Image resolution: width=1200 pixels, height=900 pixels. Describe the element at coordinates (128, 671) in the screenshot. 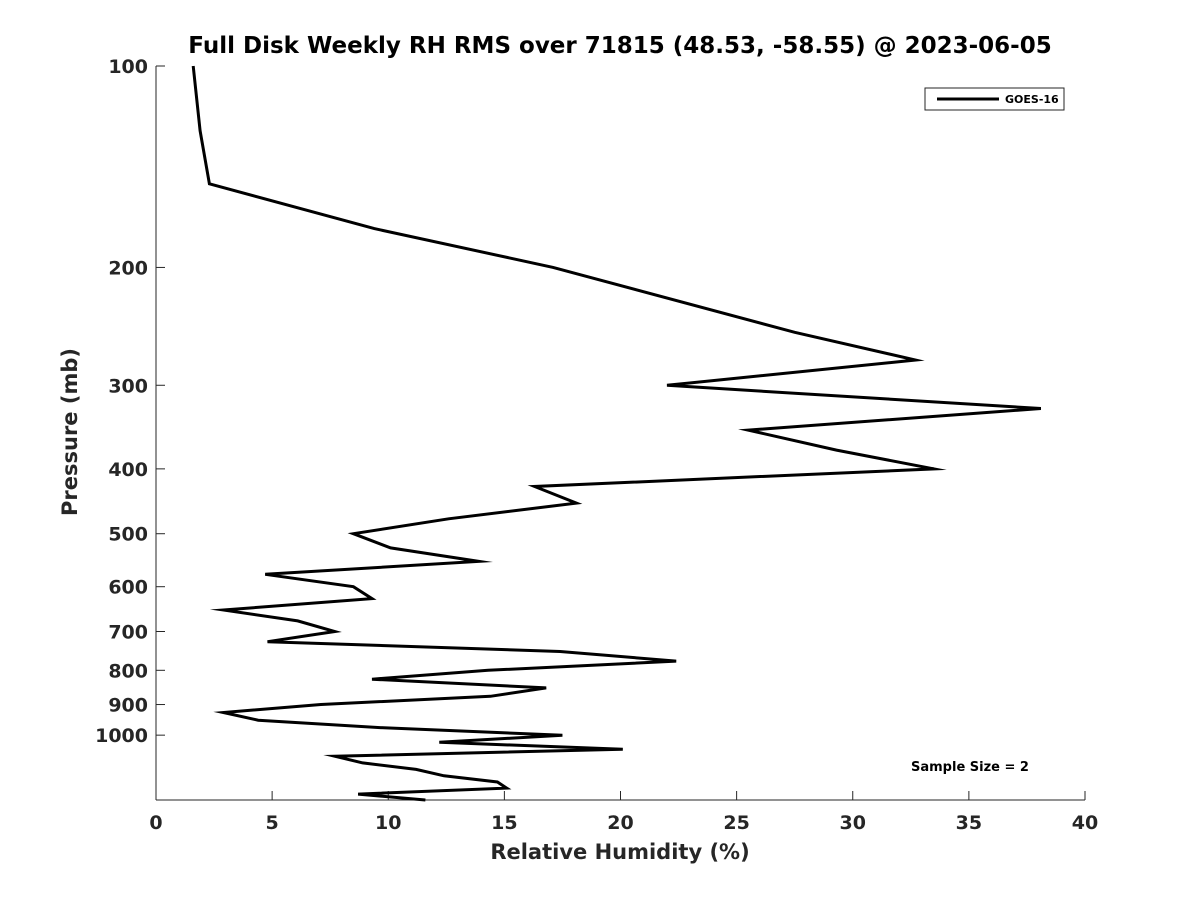

I see `y-tick-label: 800` at that location.